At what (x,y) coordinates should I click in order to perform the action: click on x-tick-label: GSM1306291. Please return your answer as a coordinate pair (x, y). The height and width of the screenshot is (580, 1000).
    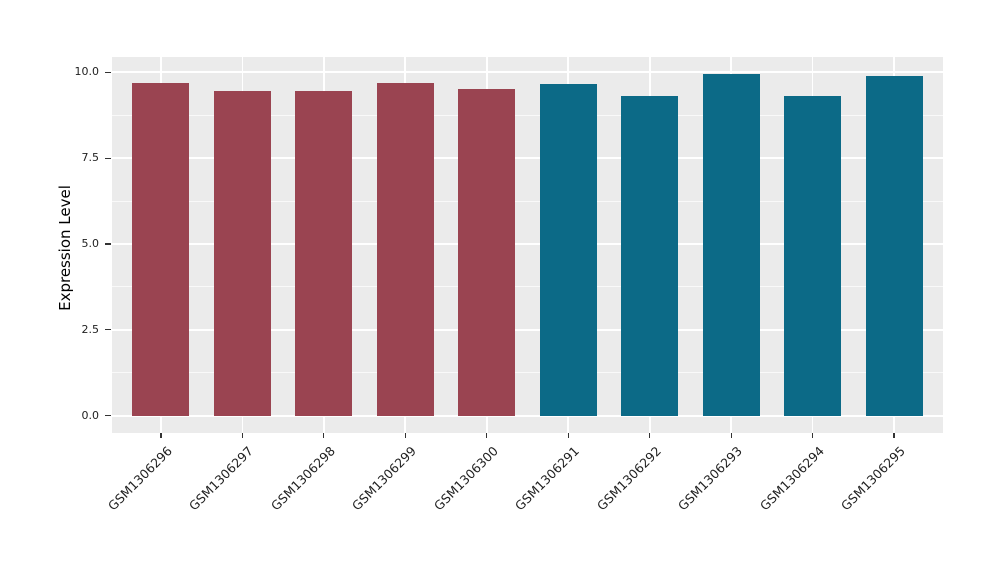
    Looking at the image, I should click on (547, 478).